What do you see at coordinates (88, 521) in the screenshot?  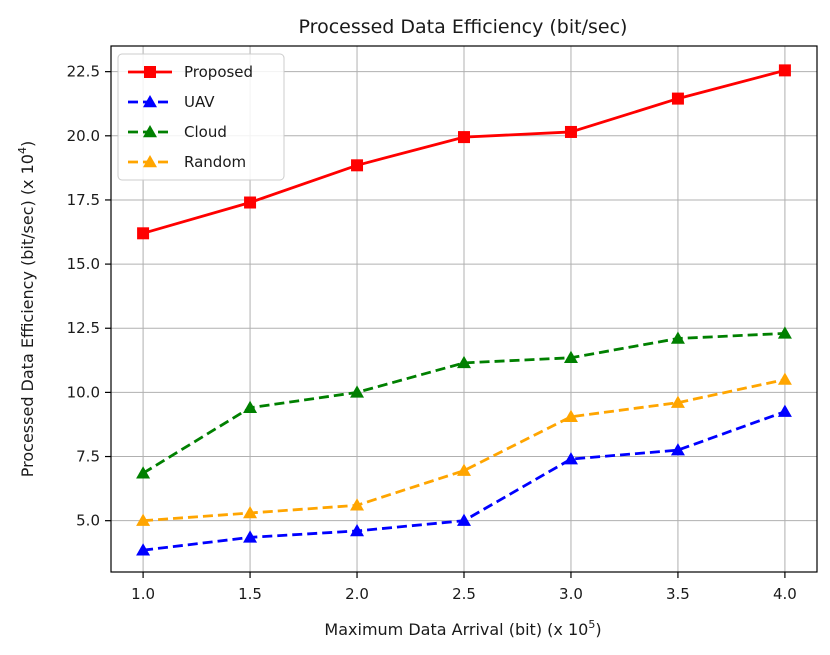 I see `y-tick-label: 5.0` at bounding box center [88, 521].